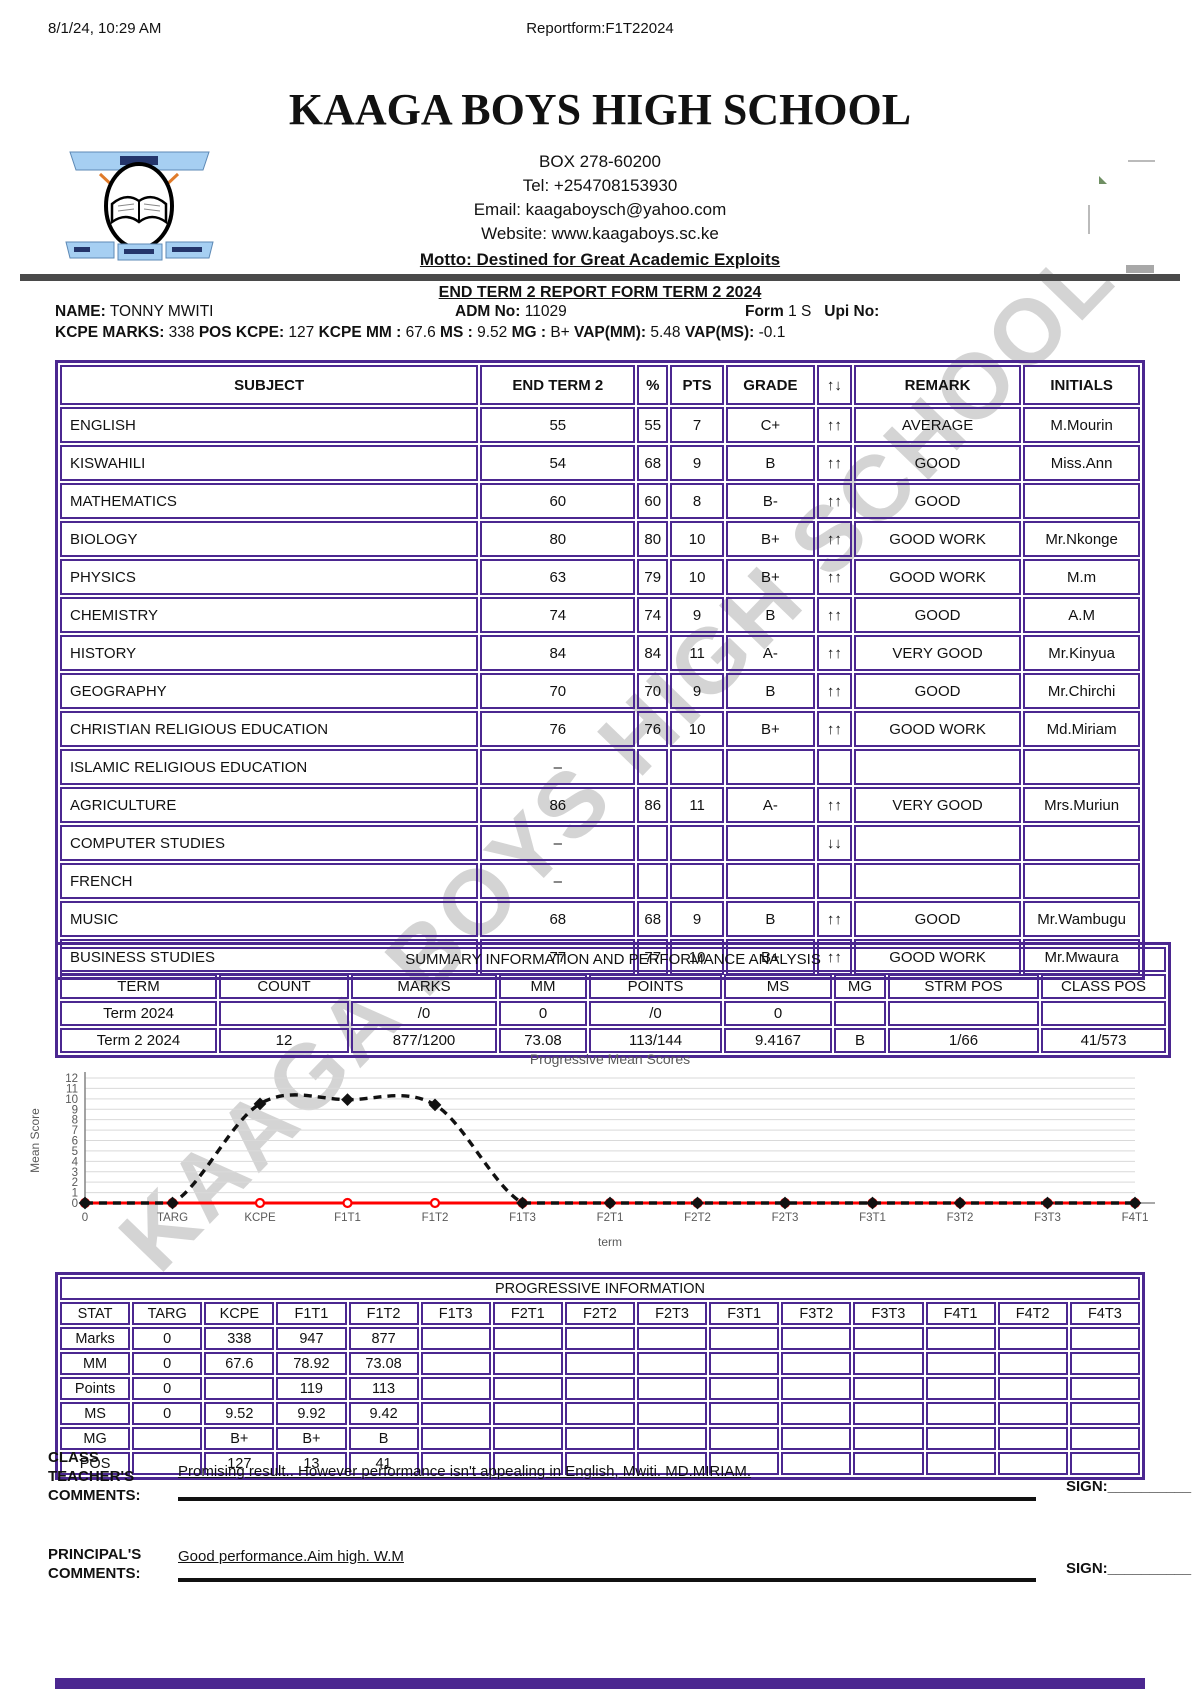 Image resolution: width=1200 pixels, height=1698 pixels. Describe the element at coordinates (960, 1218) in the screenshot. I see `svg-text: F3T2` at that location.